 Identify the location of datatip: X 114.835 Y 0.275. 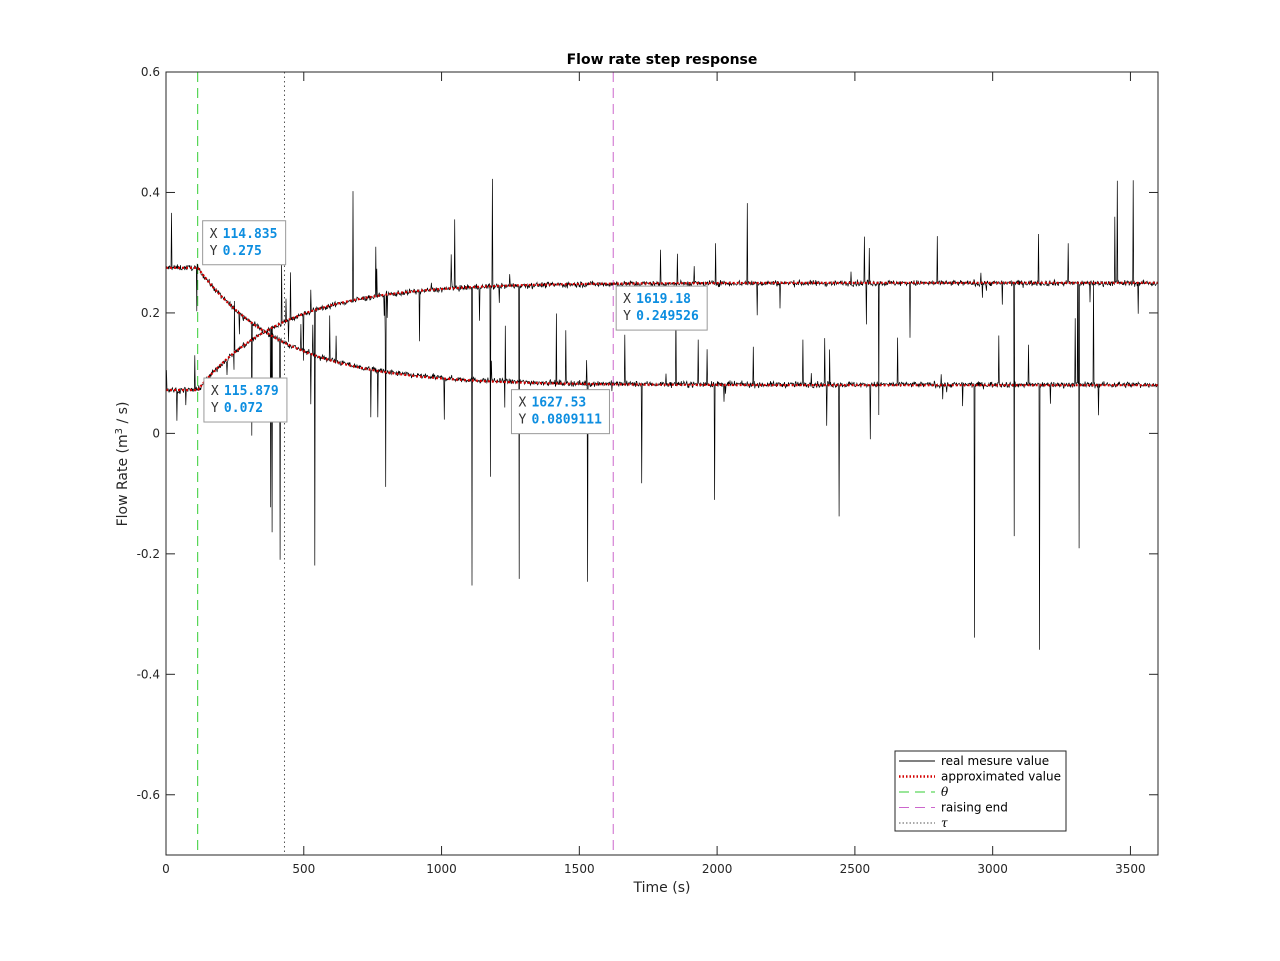
(244, 243).